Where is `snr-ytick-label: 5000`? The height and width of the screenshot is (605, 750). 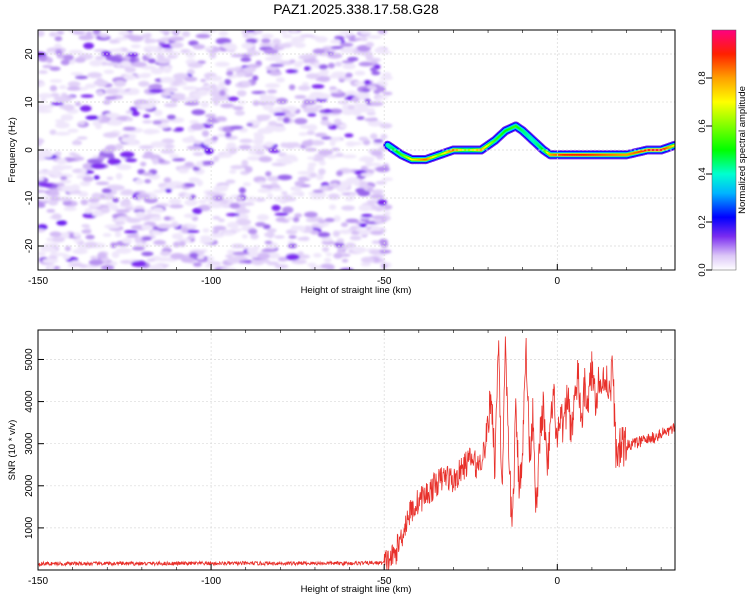
snr-ytick-label: 5000 is located at coordinates (29, 359).